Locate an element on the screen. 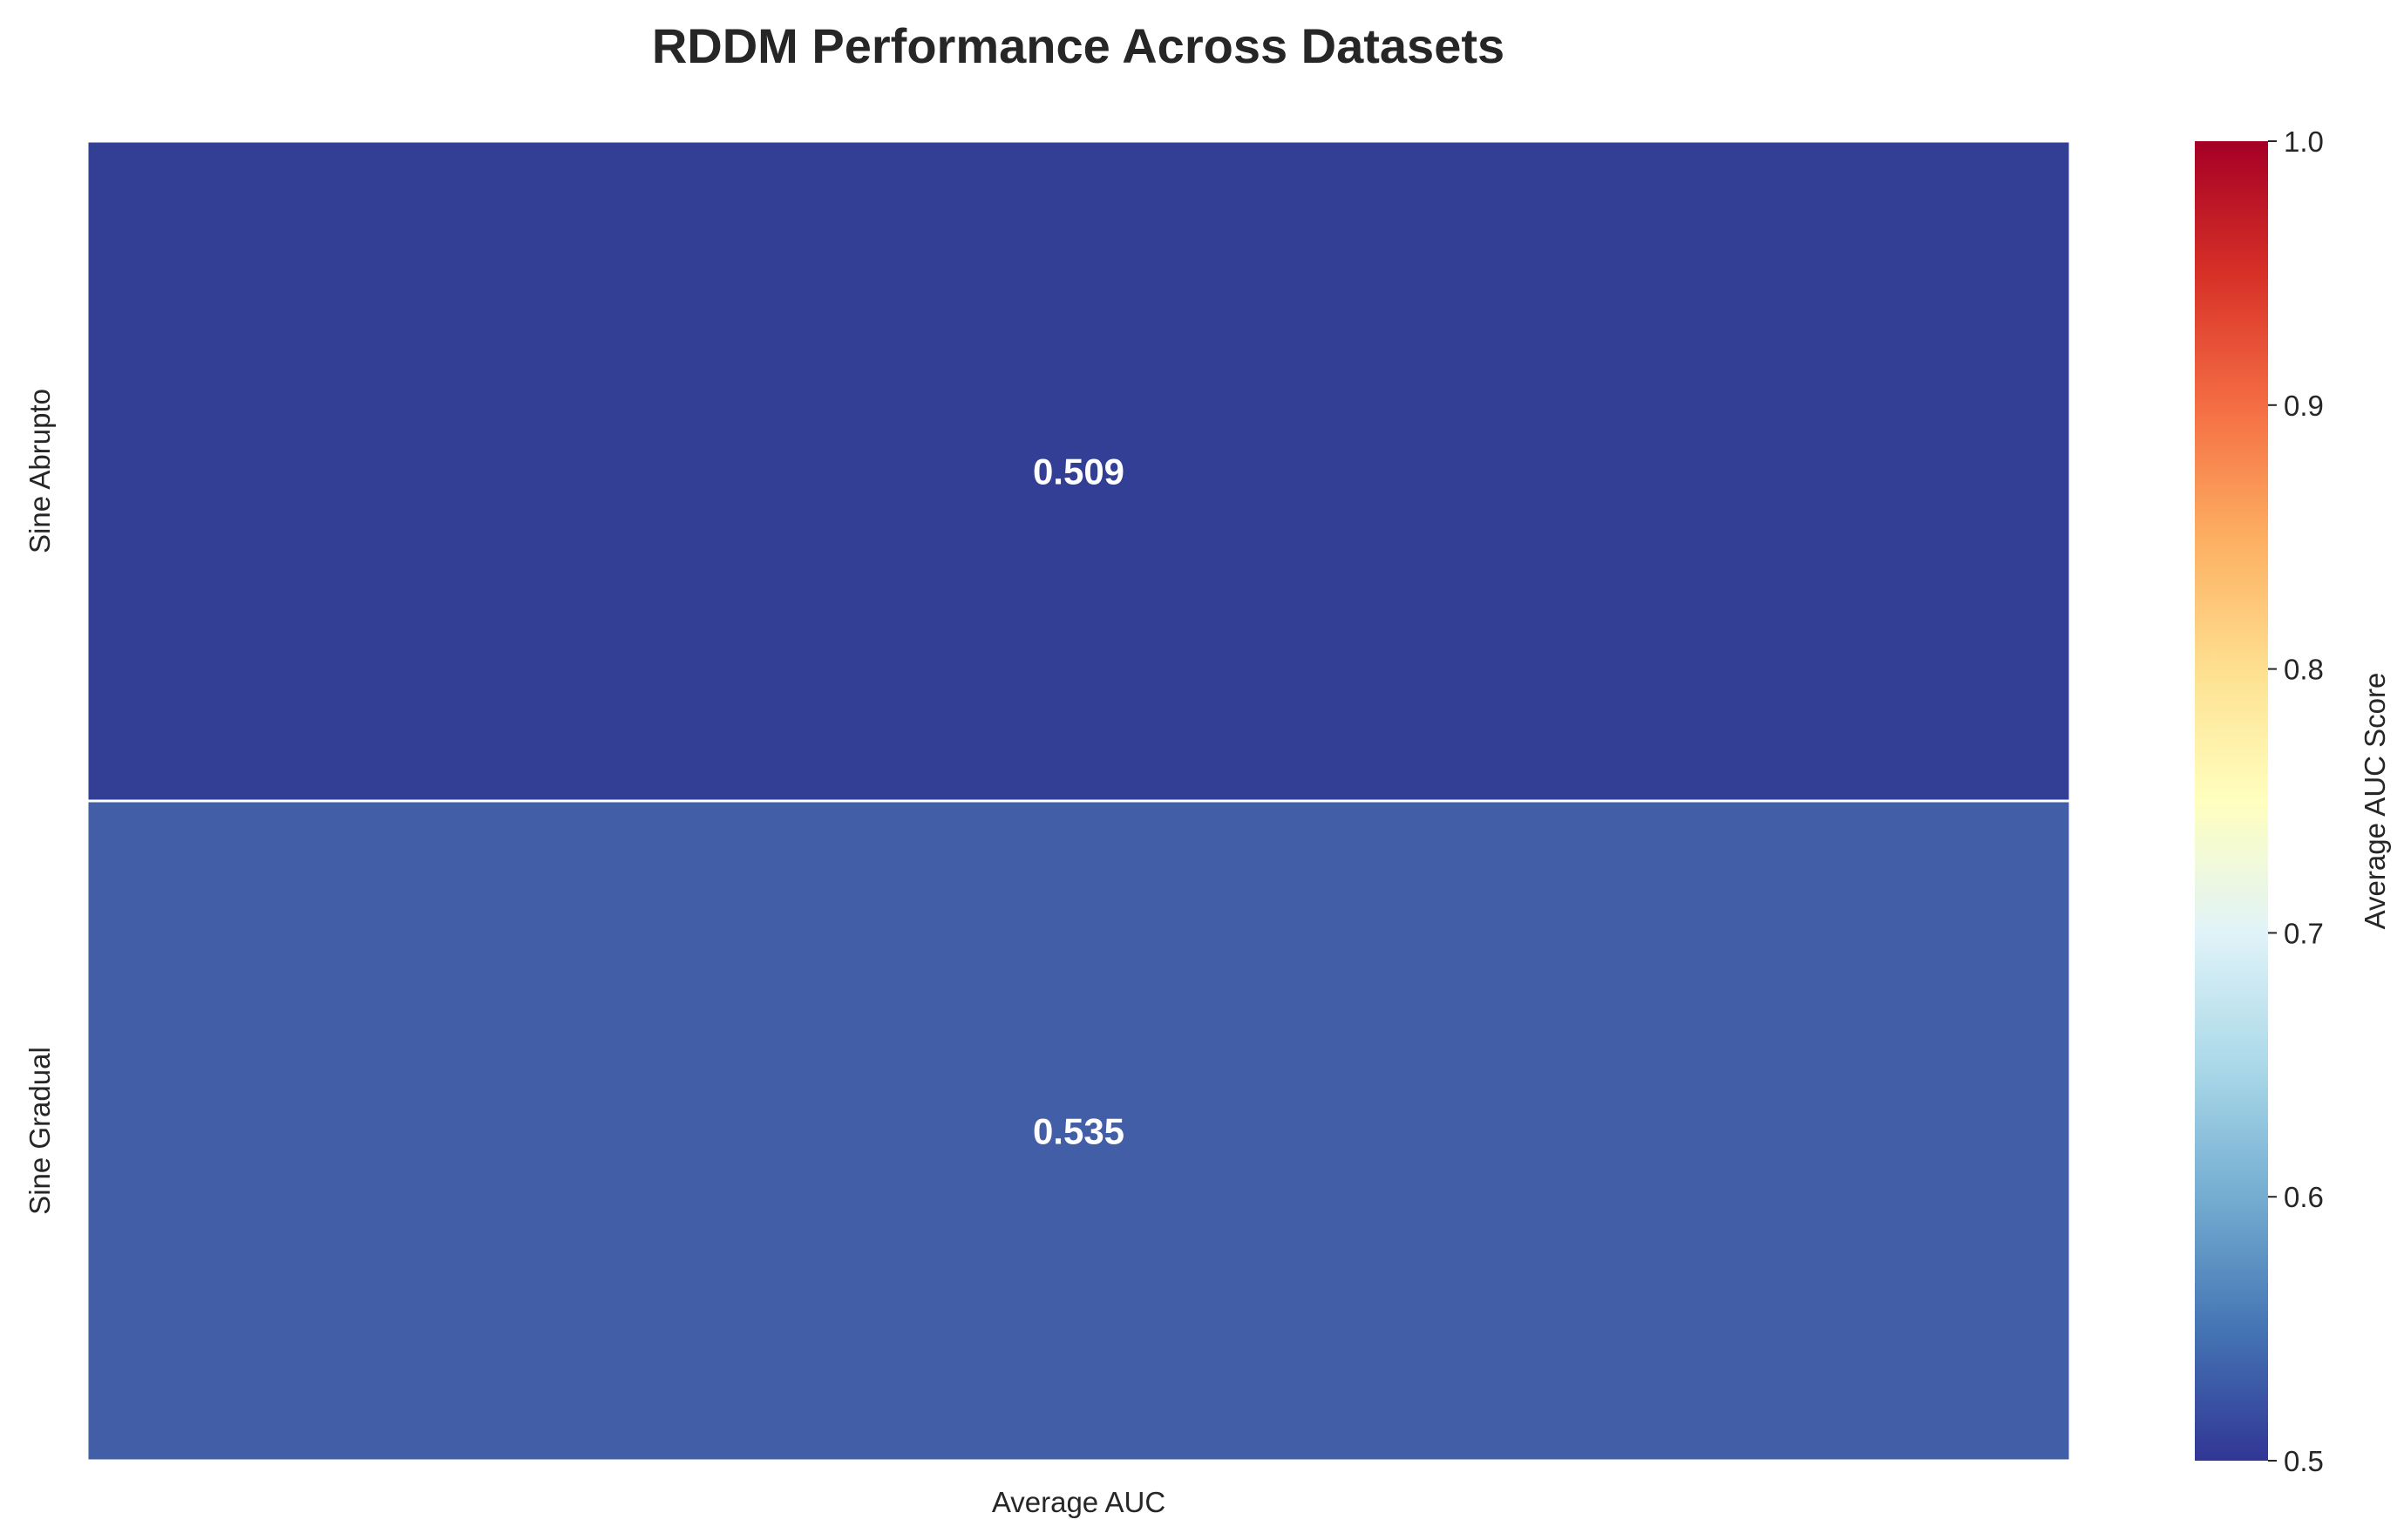 This screenshot has height=1540, width=2404. cell-value-label: 0.535 is located at coordinates (1079, 1131).